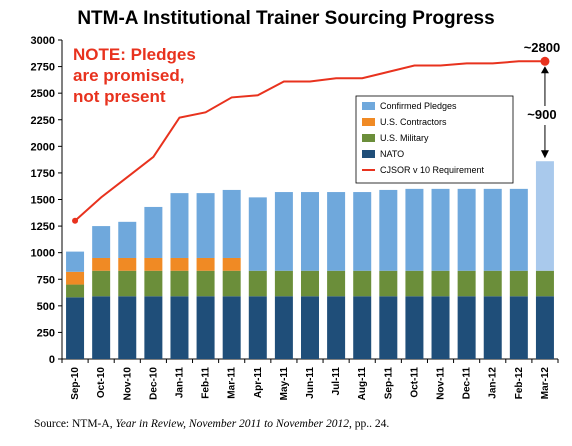 The image size is (572, 446). What do you see at coordinates (46, 307) in the screenshot?
I see `y-tick-label: 500` at bounding box center [46, 307].